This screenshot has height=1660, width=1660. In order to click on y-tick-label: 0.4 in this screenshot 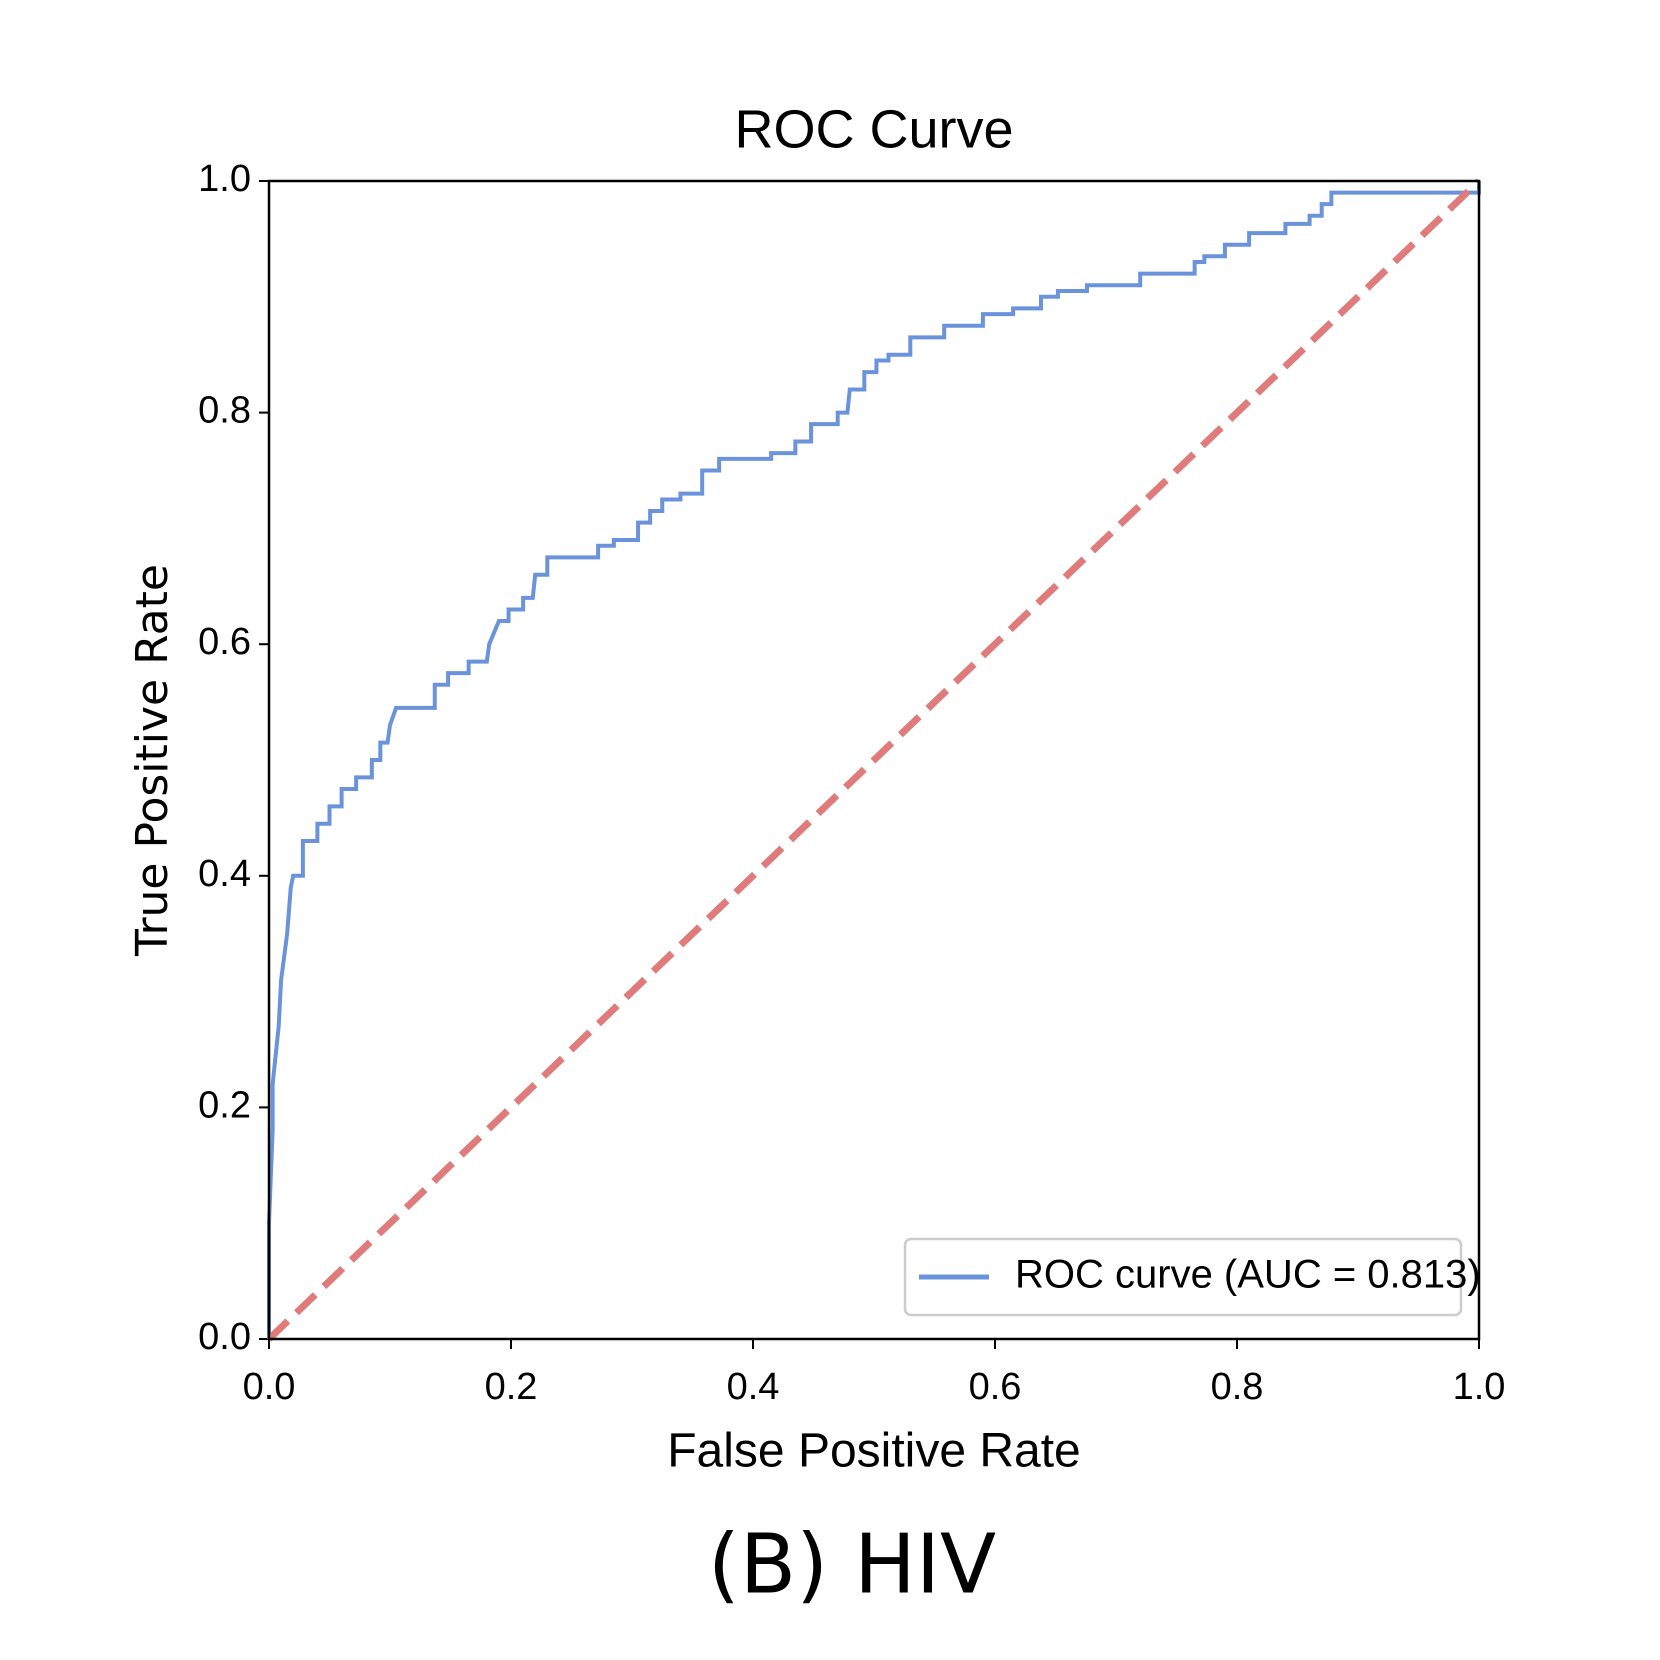, I will do `click(224, 874)`.